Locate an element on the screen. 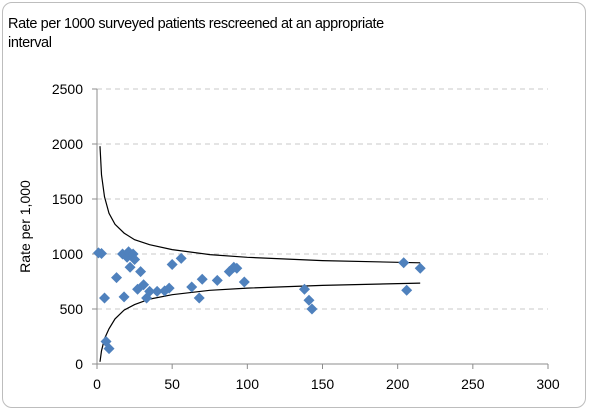  x-tick-label: 200 is located at coordinates (398, 384).